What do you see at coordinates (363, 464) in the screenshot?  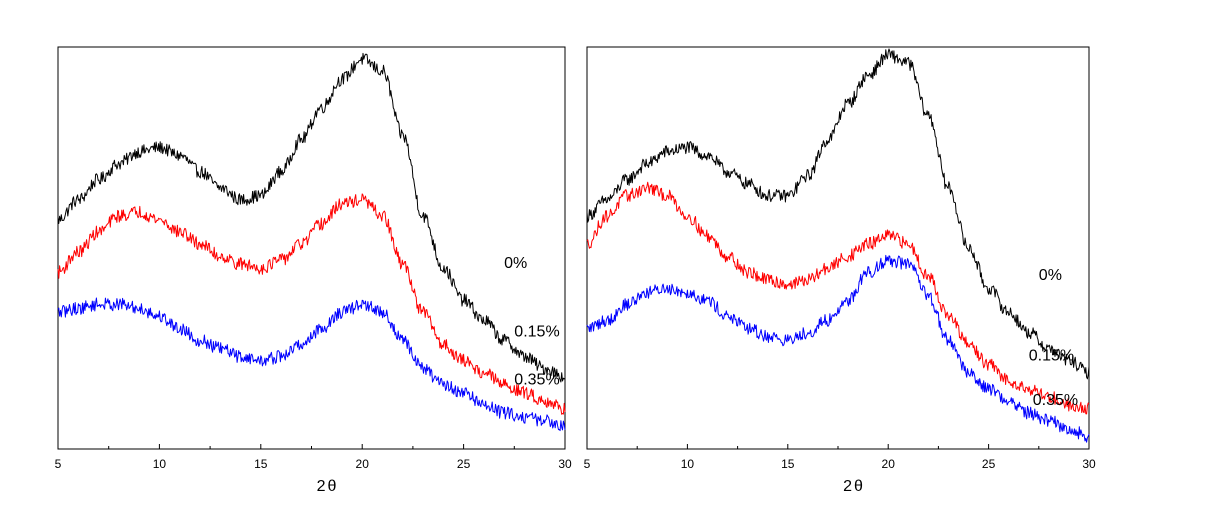 I see `x-tick-label-left-20: 20` at bounding box center [363, 464].